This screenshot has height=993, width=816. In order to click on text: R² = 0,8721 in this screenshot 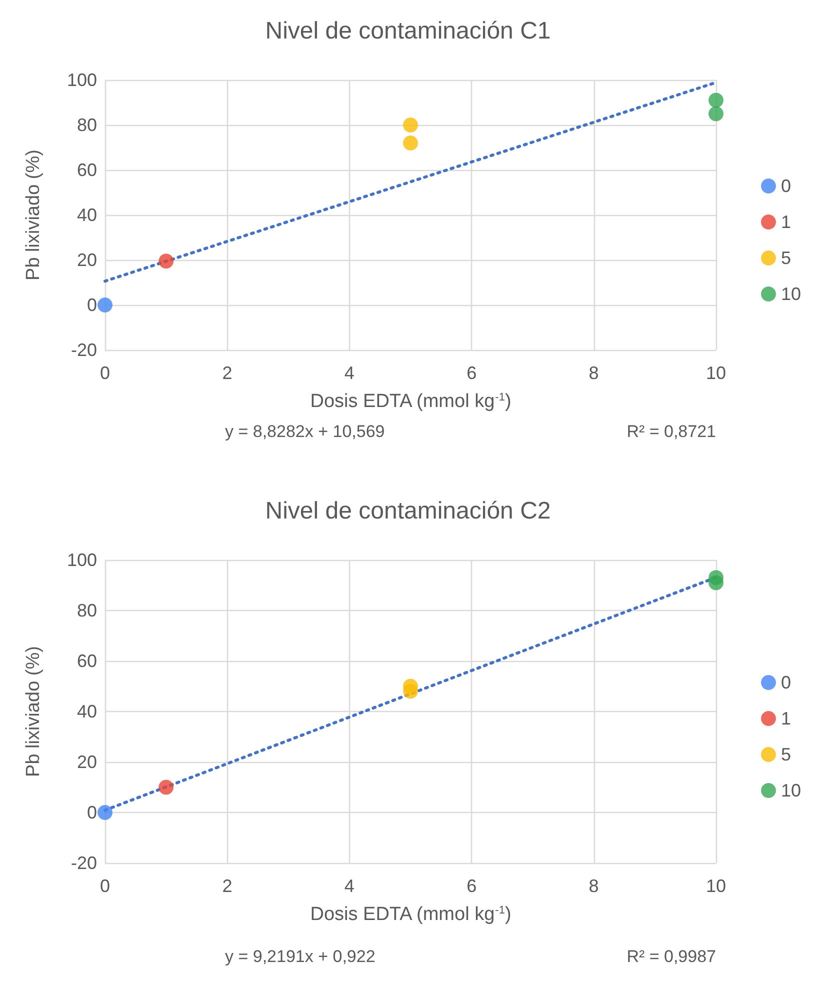, I will do `click(671, 431)`.